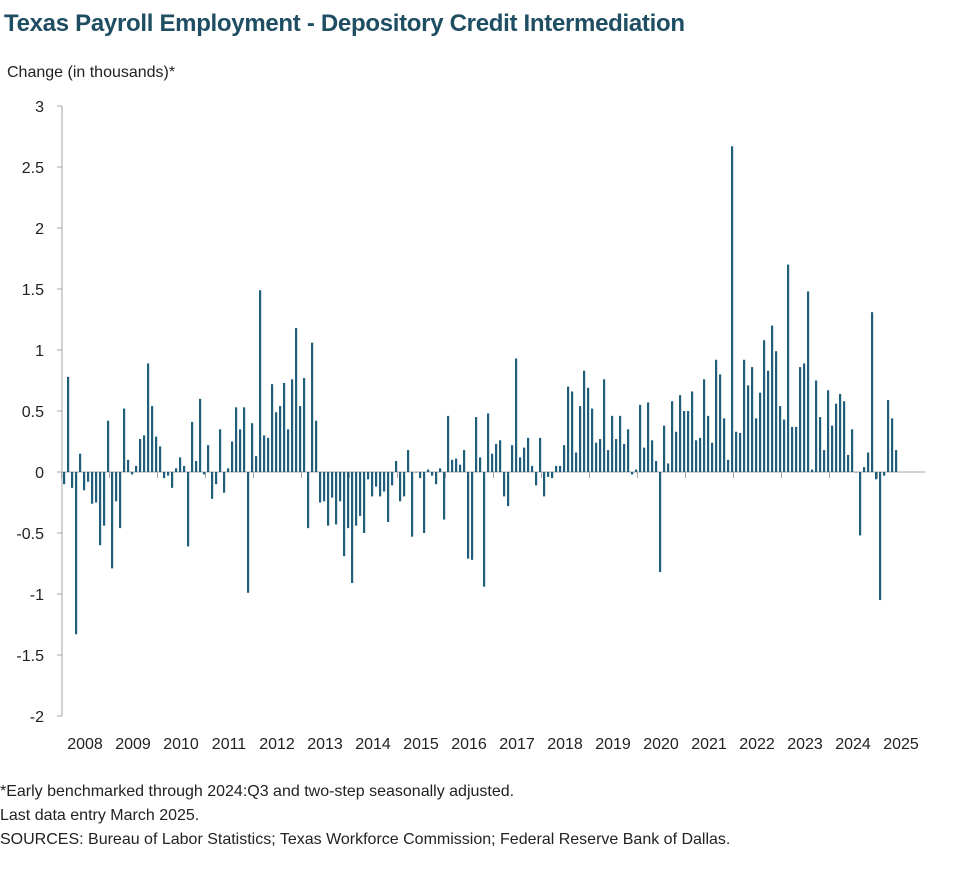  What do you see at coordinates (33, 412) in the screenshot?
I see `y-tick-label: 0.5` at bounding box center [33, 412].